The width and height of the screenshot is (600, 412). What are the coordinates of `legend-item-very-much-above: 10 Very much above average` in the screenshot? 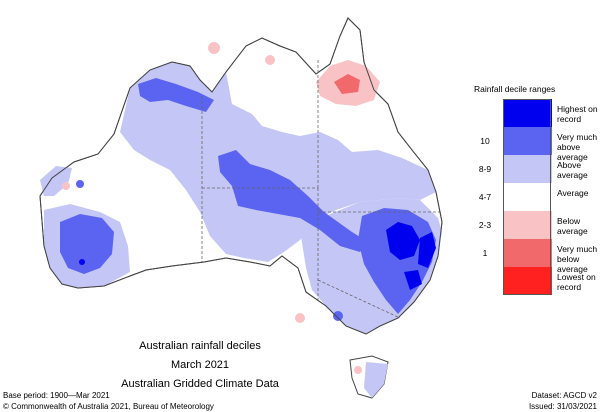 It's located at (534, 144).